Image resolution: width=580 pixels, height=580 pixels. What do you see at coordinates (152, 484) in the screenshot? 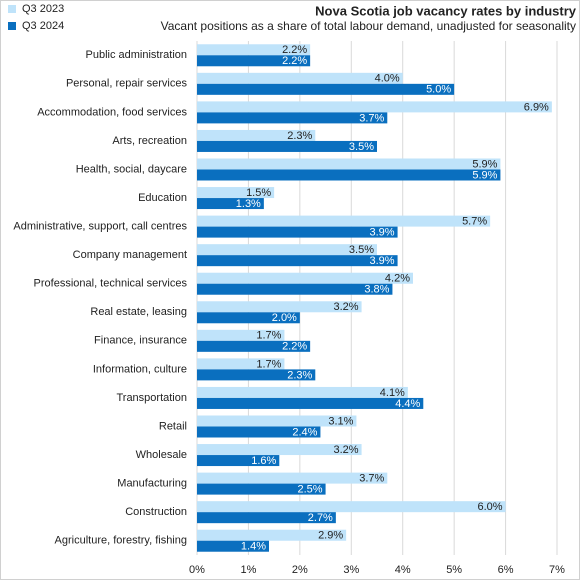
I see `y-tick-label: Manufacturing` at bounding box center [152, 484].